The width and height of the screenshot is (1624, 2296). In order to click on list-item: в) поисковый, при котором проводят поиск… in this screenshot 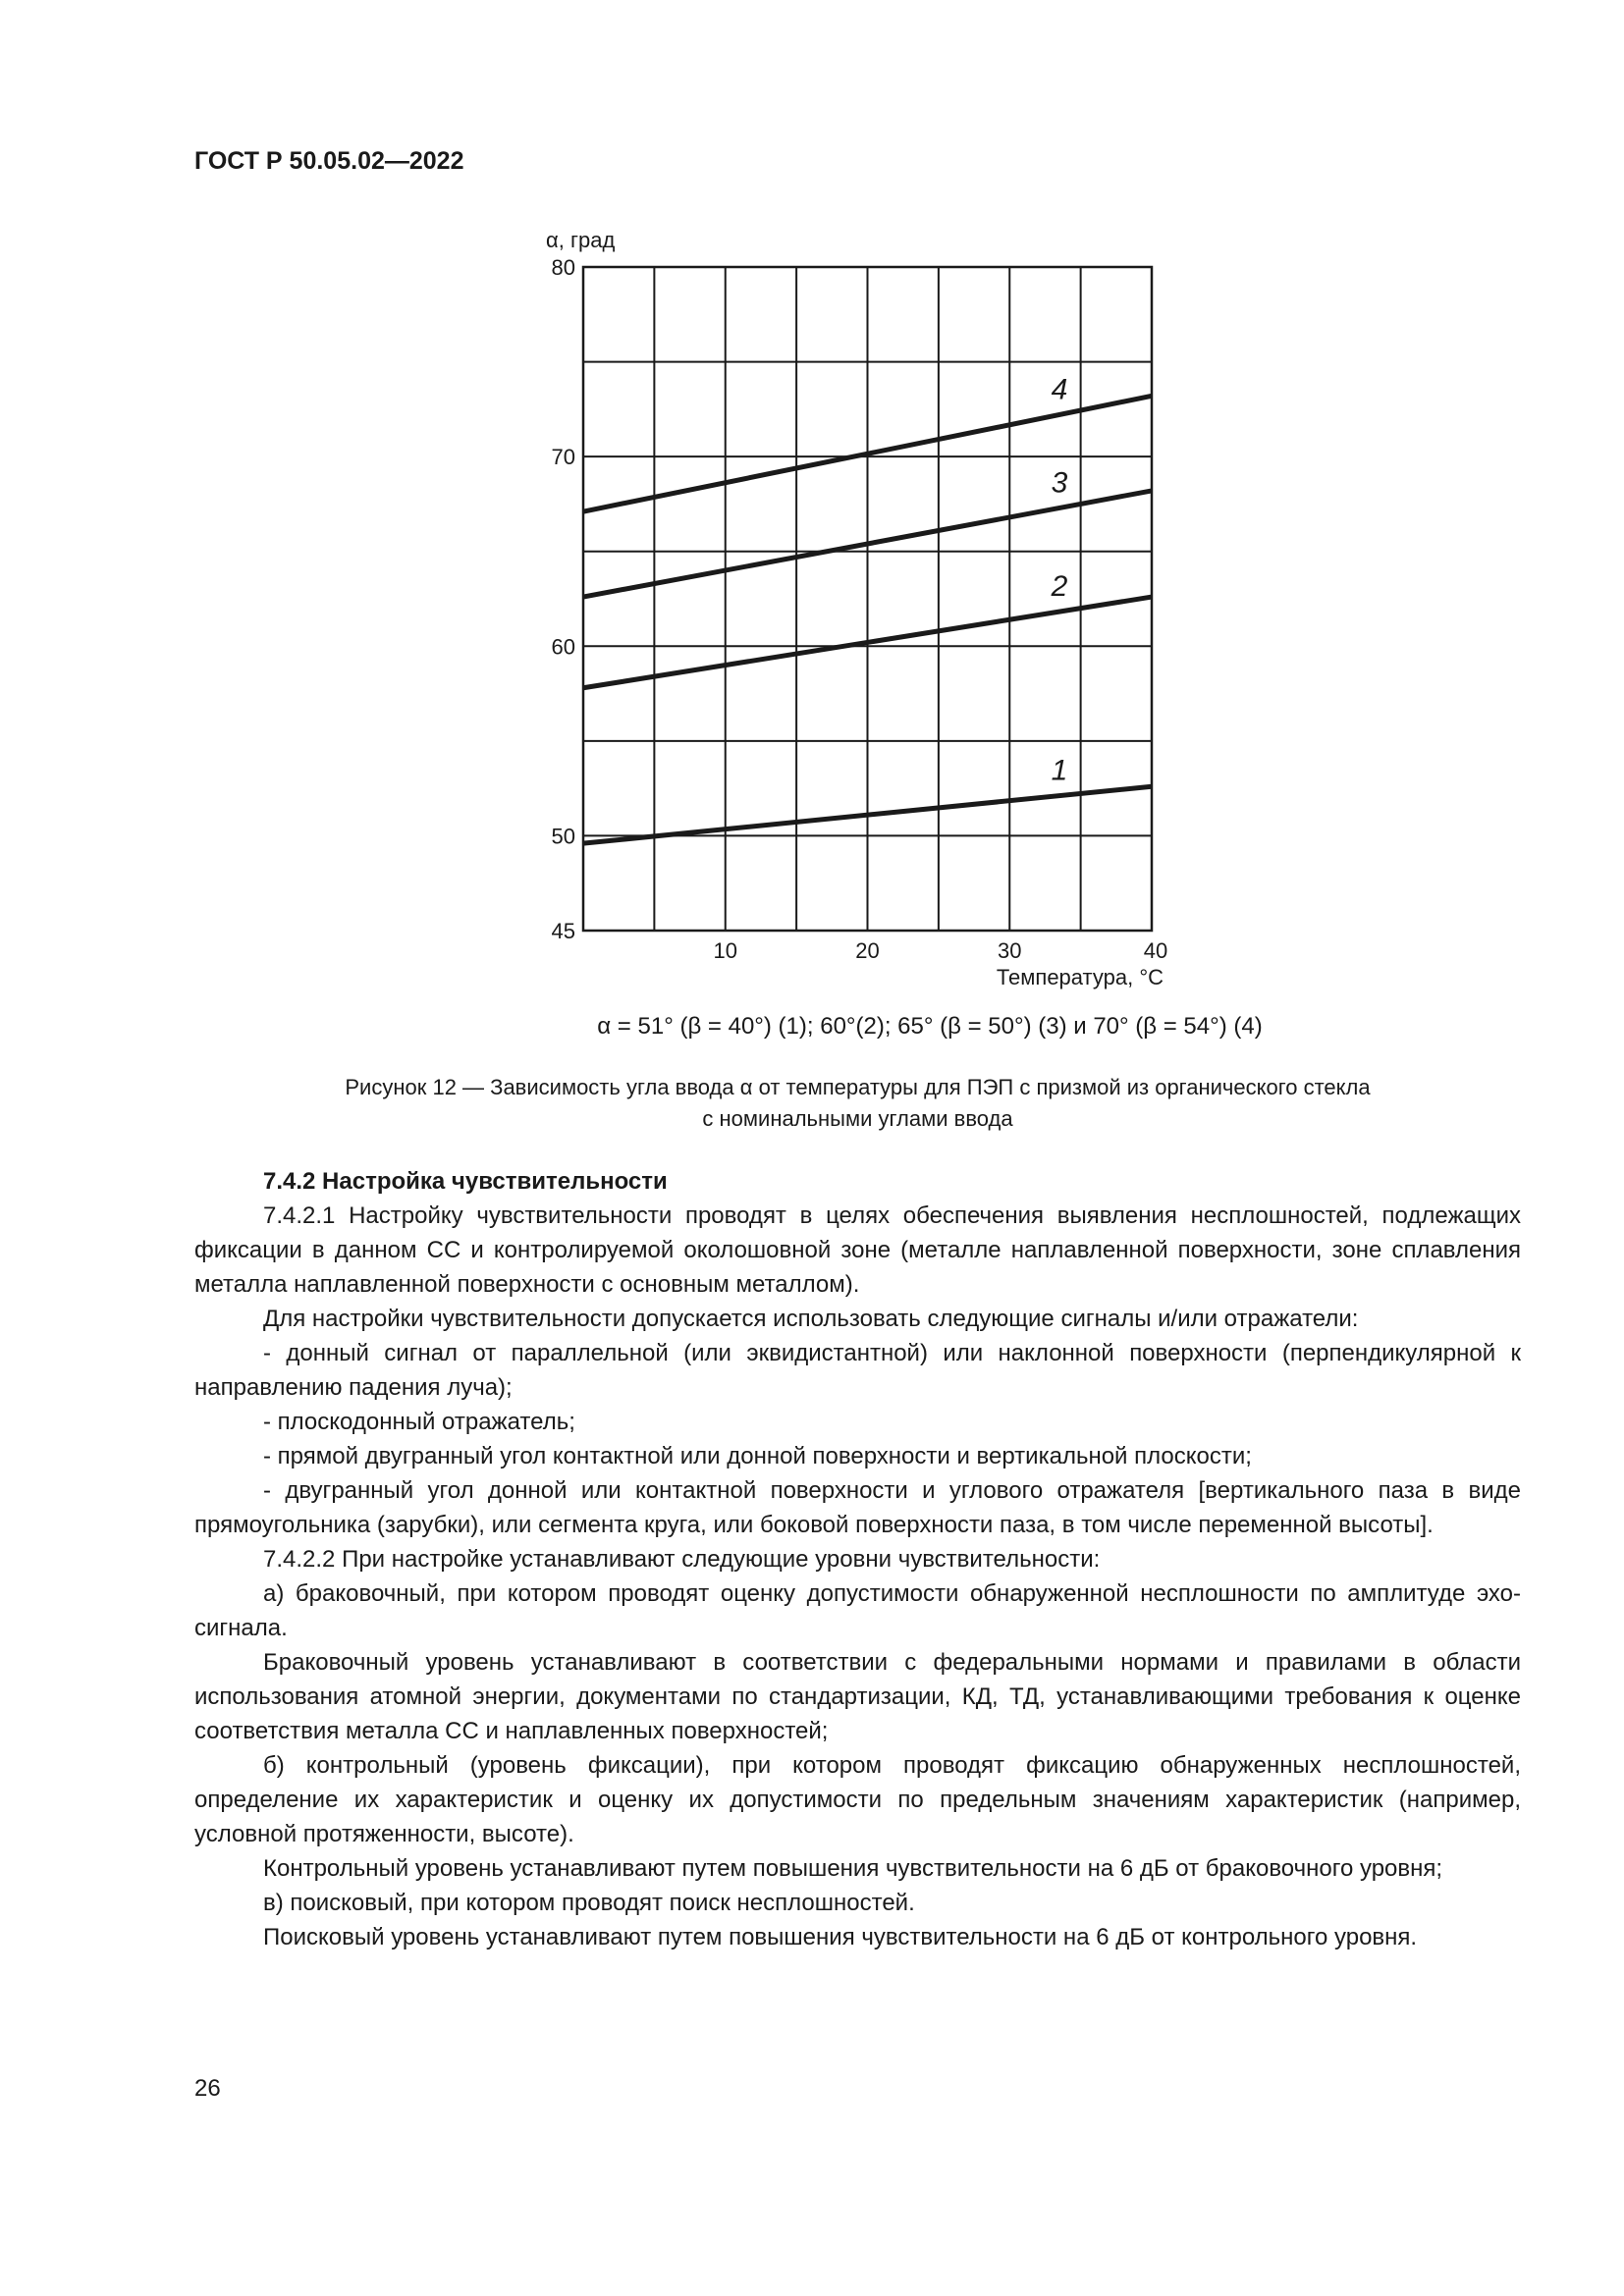, I will do `click(589, 1903)`.